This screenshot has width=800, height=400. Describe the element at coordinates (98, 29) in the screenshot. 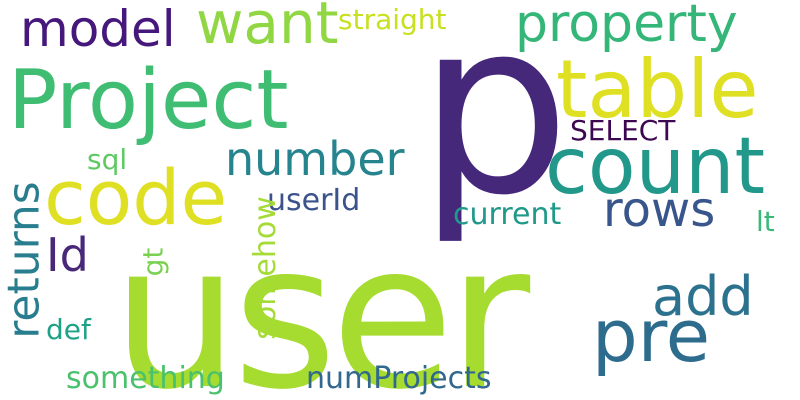

I see `word-model: model` at that location.